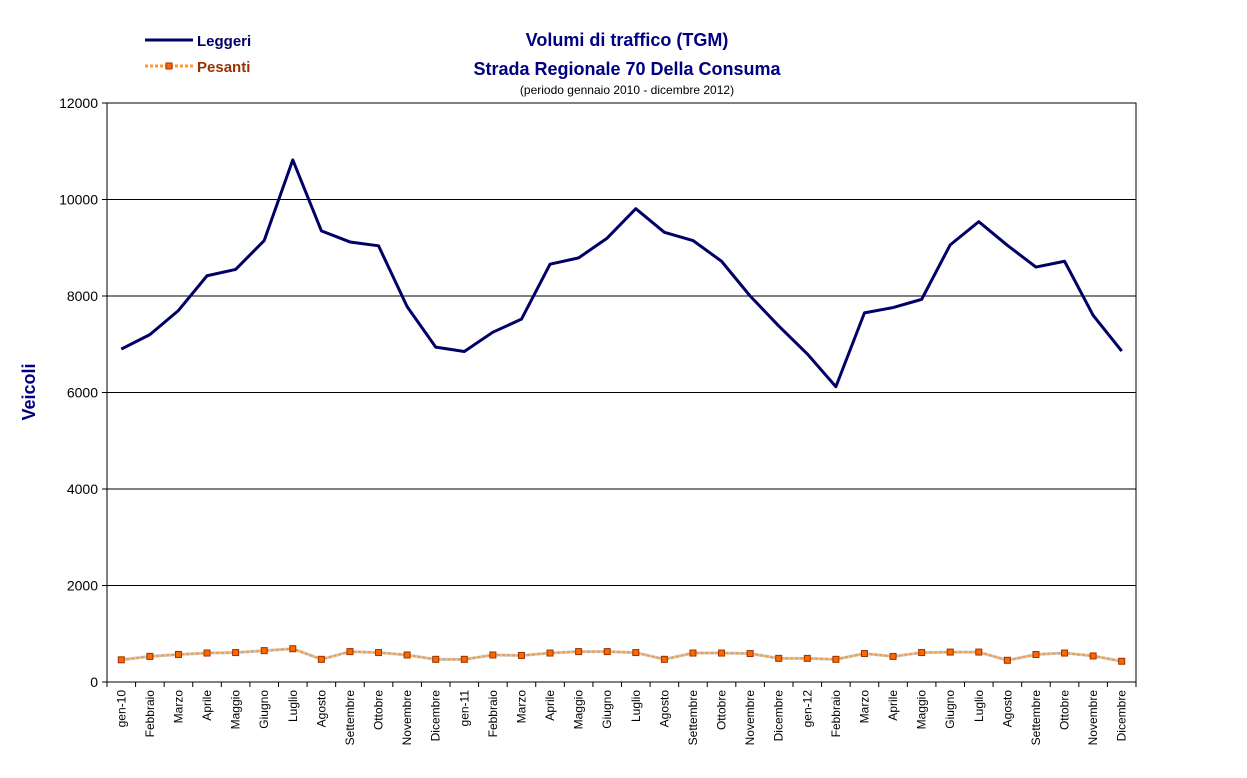  Describe the element at coordinates (807, 709) in the screenshot. I see `x-tick-label: gen-12` at that location.